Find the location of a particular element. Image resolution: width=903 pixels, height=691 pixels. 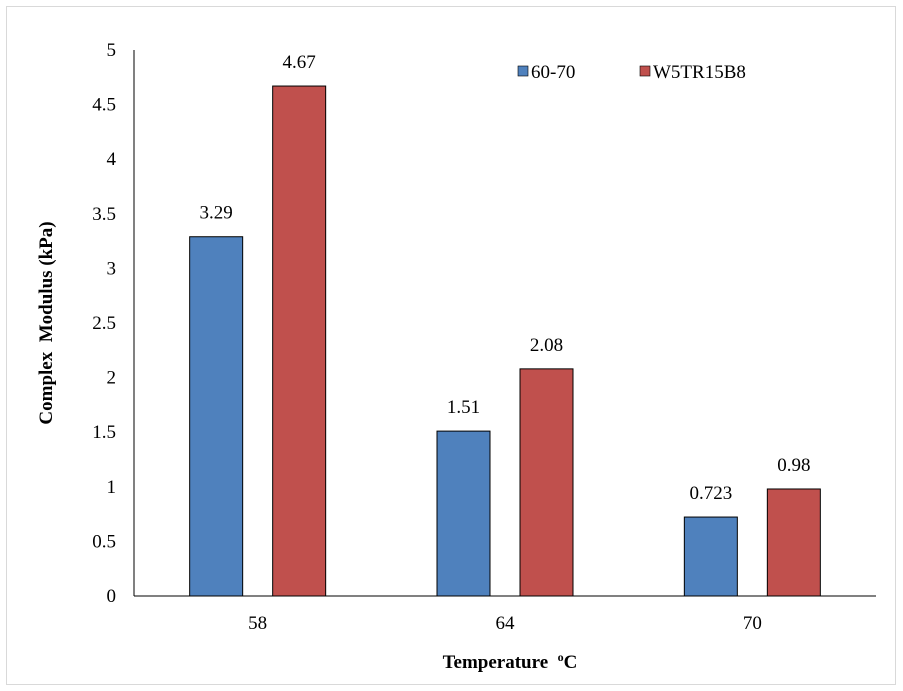

y-tick-label: 5 is located at coordinates (112, 50).